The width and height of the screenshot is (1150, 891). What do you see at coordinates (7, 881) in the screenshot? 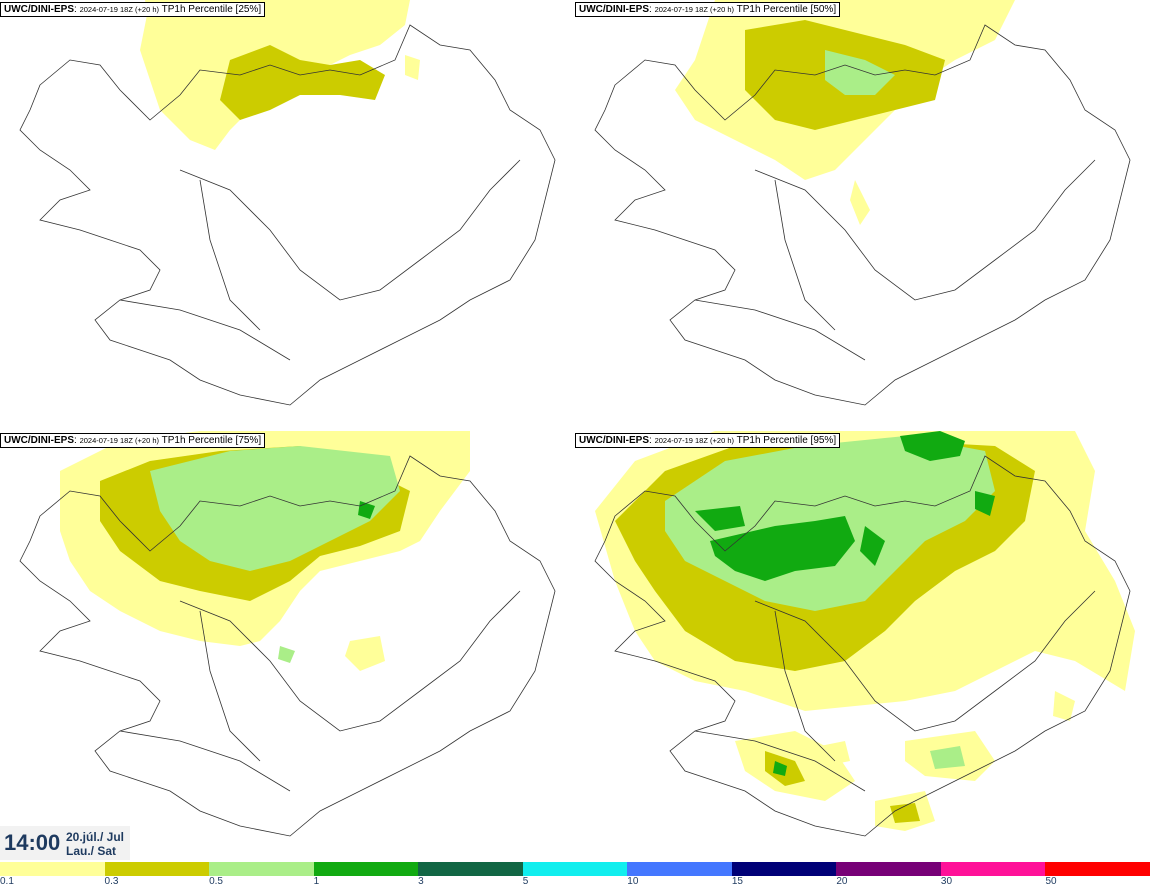
I see `legend-tick-label: 0.1` at bounding box center [7, 881].